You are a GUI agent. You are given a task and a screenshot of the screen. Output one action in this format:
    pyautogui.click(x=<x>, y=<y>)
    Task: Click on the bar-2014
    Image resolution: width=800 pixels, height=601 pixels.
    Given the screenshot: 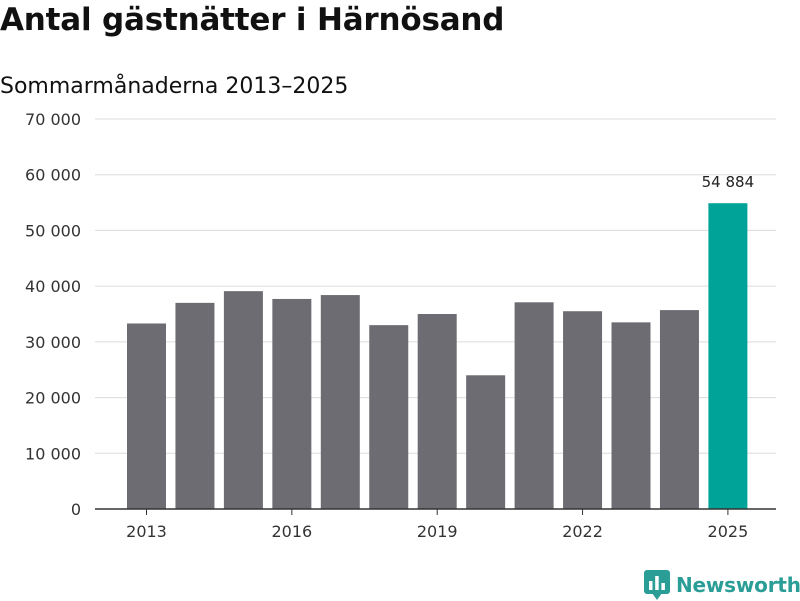 What is the action you would take?
    pyautogui.click(x=195, y=405)
    